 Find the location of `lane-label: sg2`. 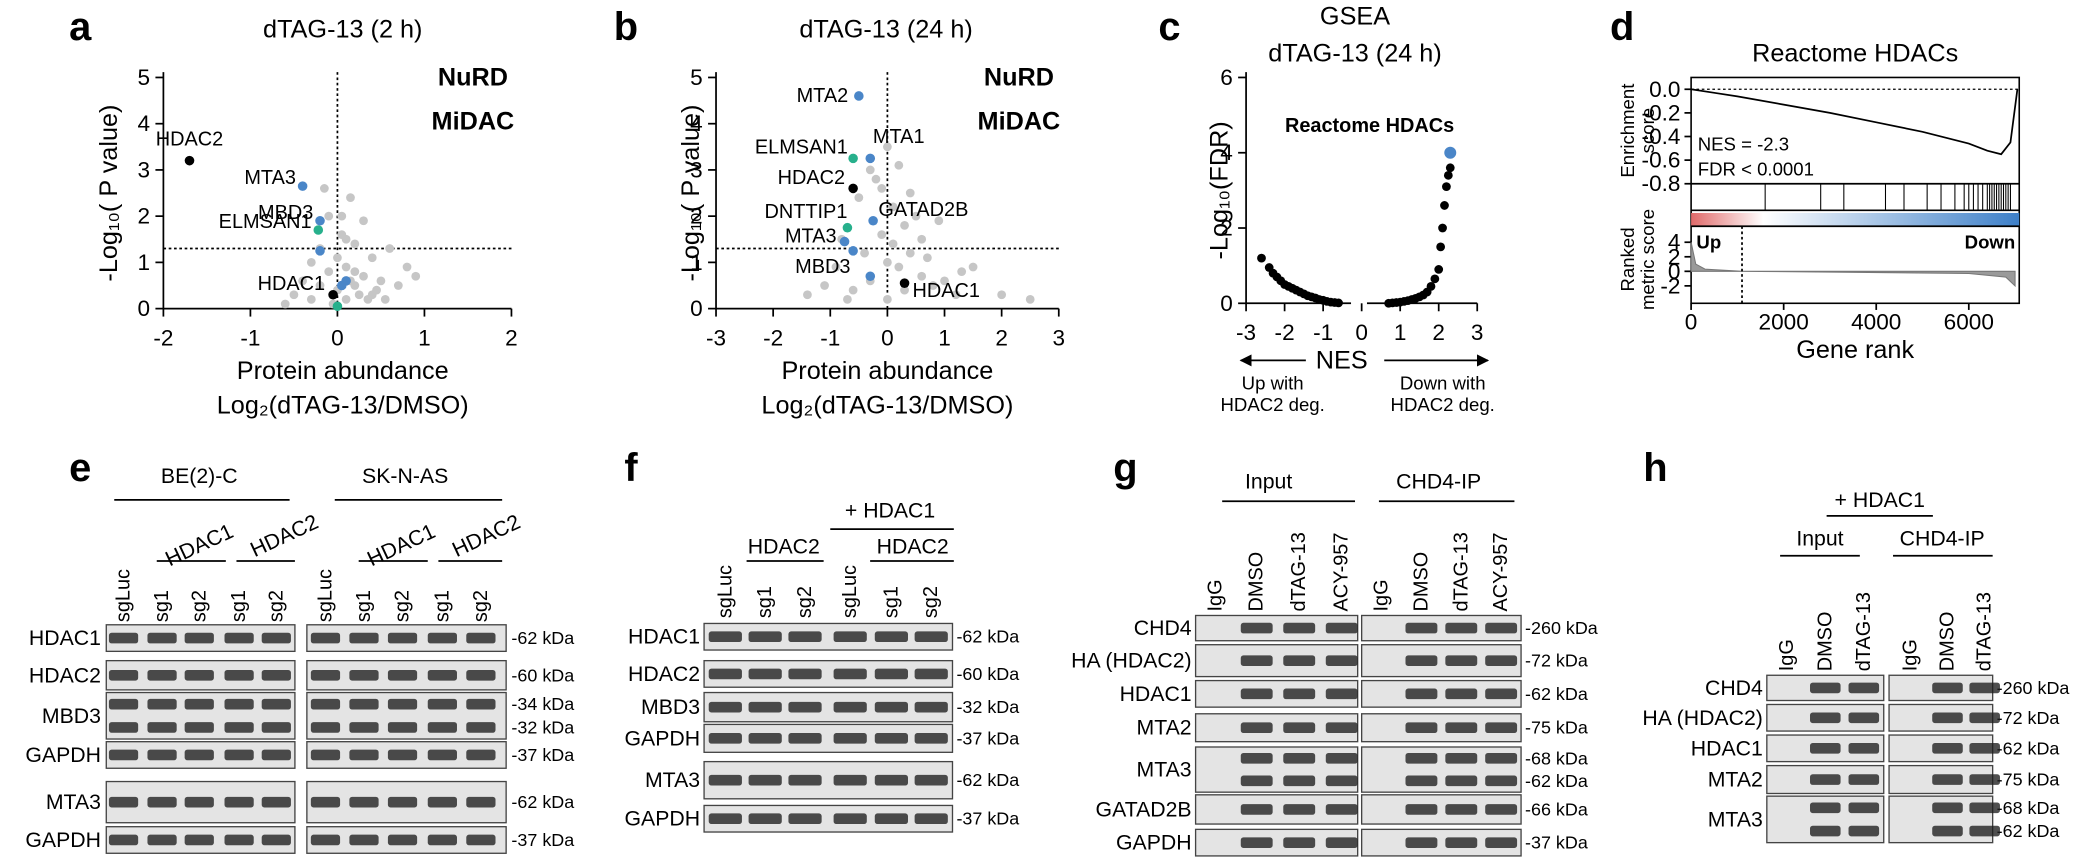

lane-label: sg2 is located at coordinates (805, 602).